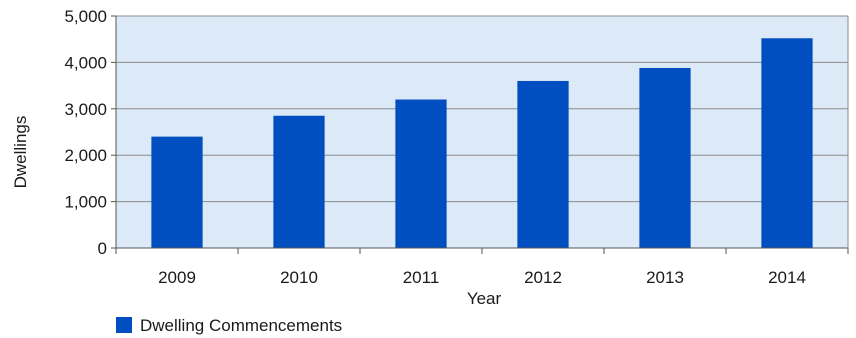 Image resolution: width=856 pixels, height=338 pixels. Describe the element at coordinates (85, 109) in the screenshot. I see `y-tick-label-3,000: 3,000` at that location.